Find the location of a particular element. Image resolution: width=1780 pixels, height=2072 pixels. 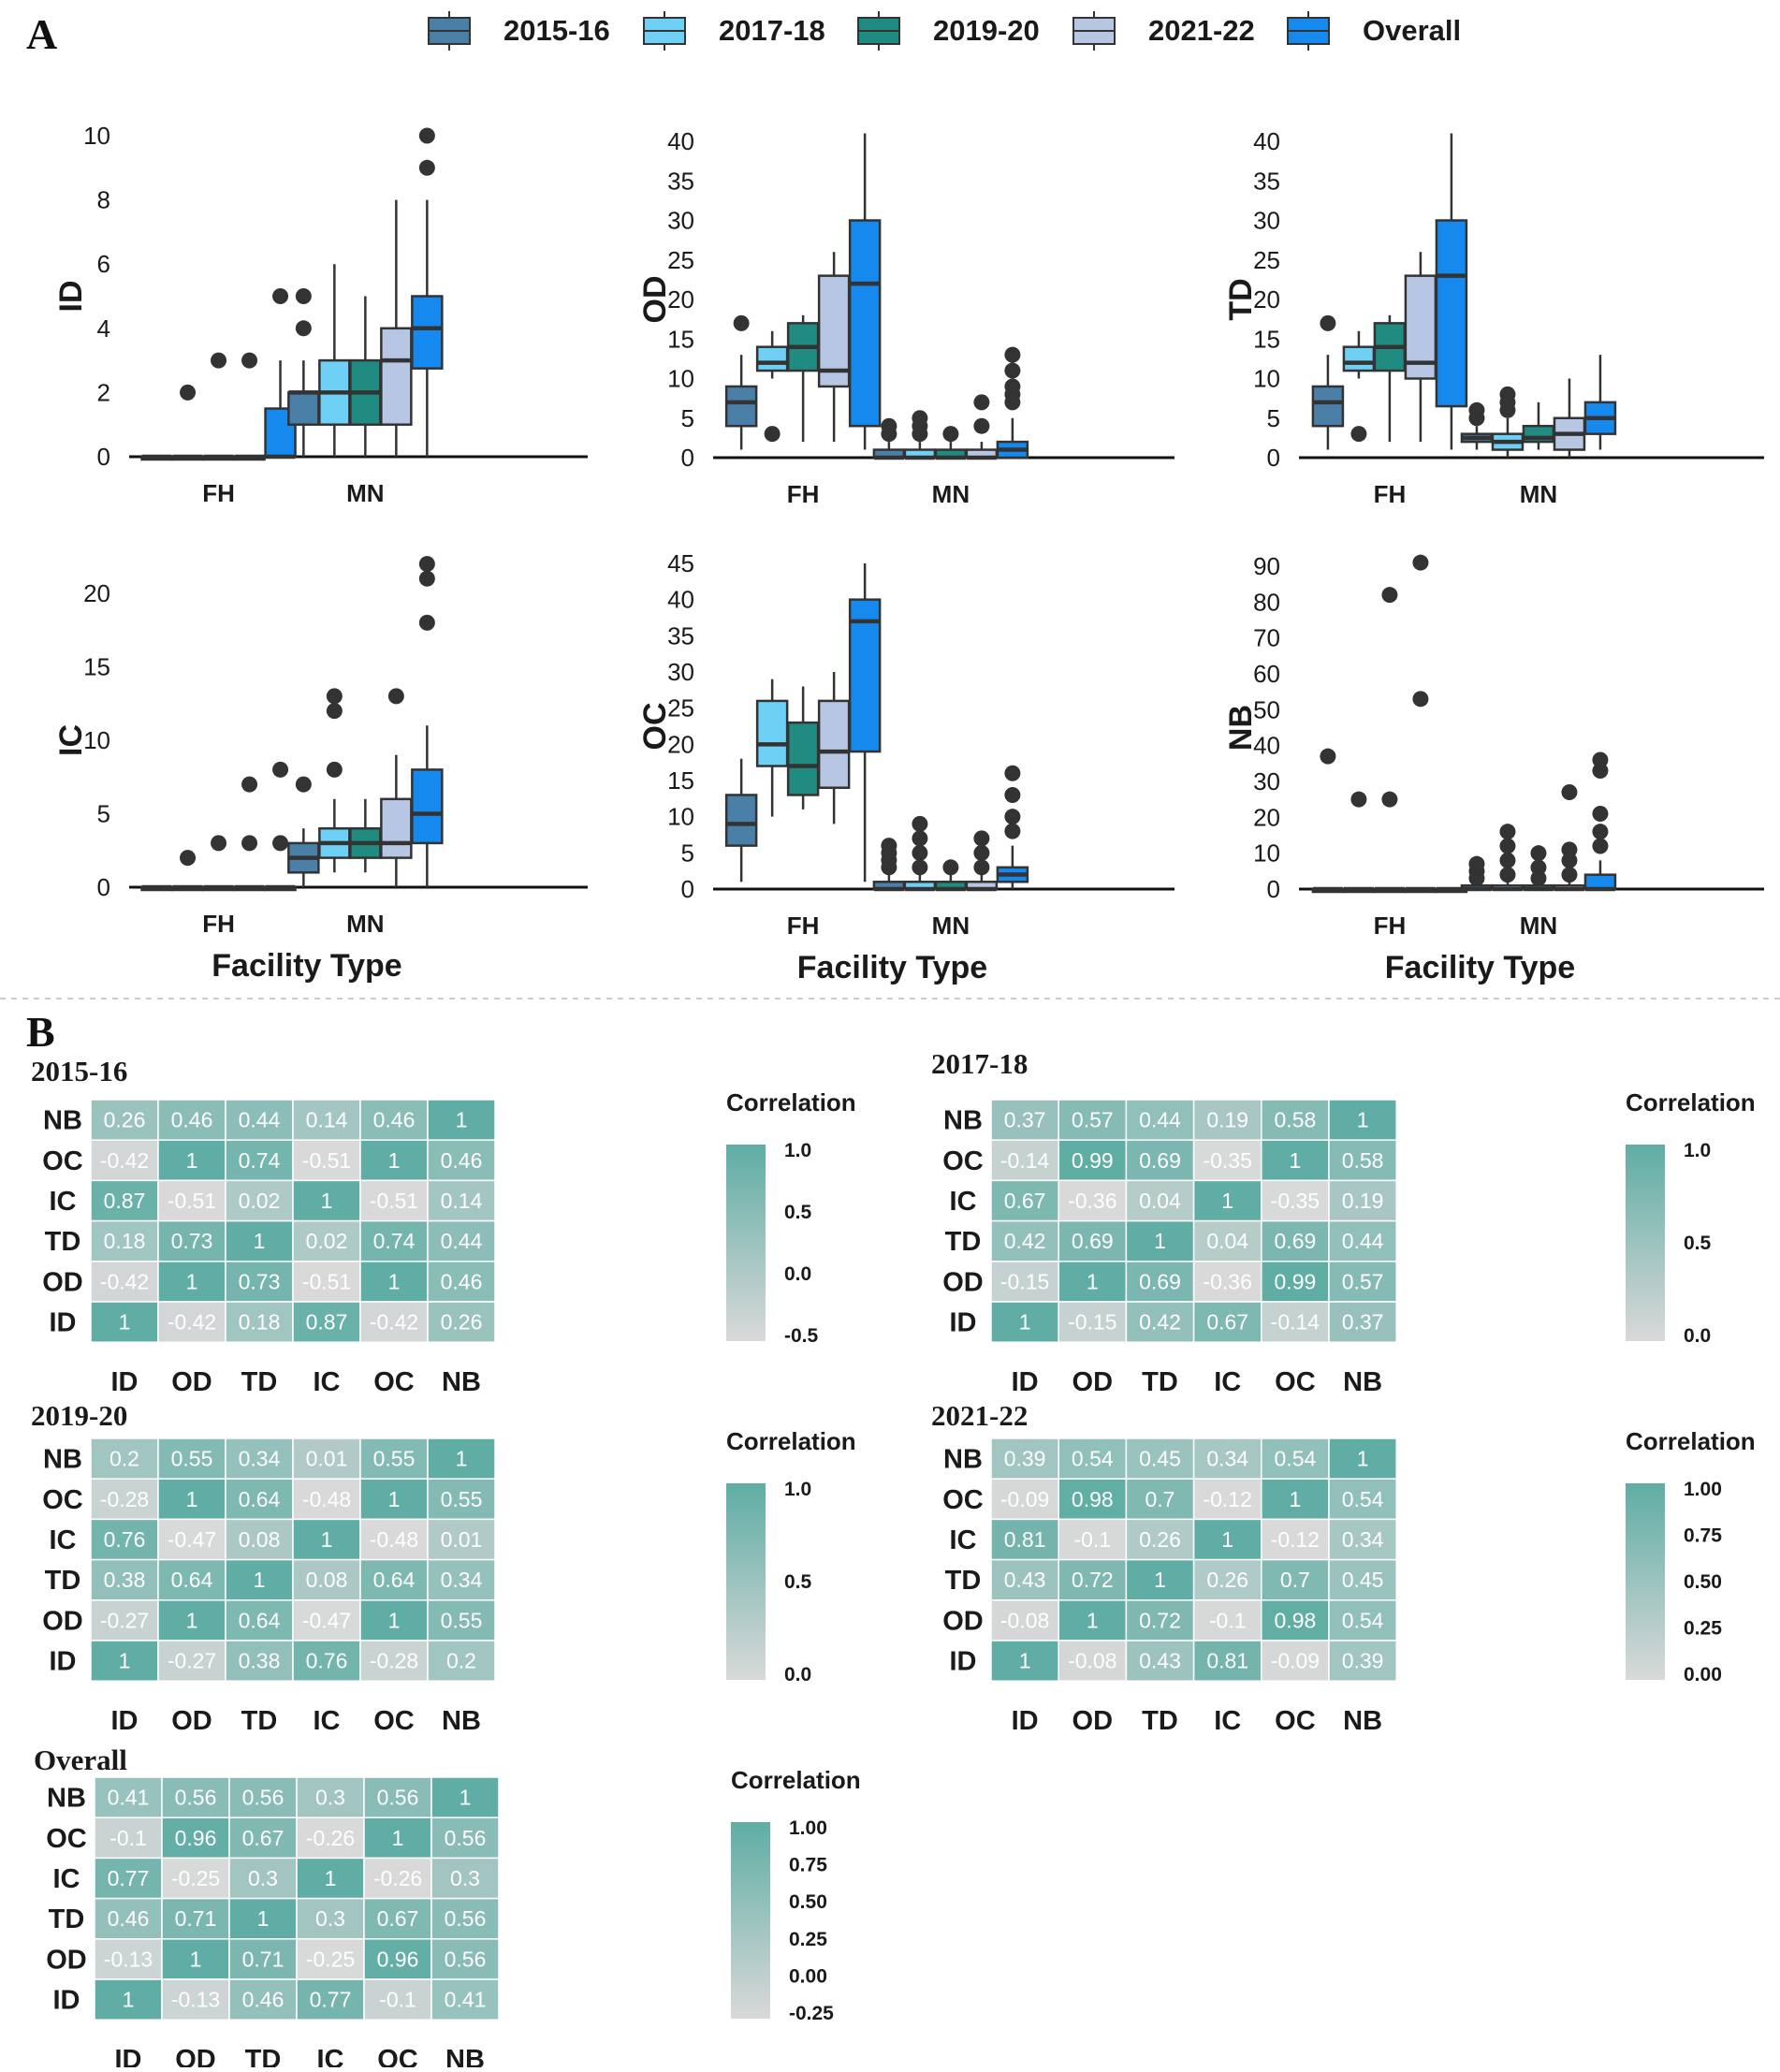

heatmap-cell-value: -0.28 is located at coordinates (394, 1661).